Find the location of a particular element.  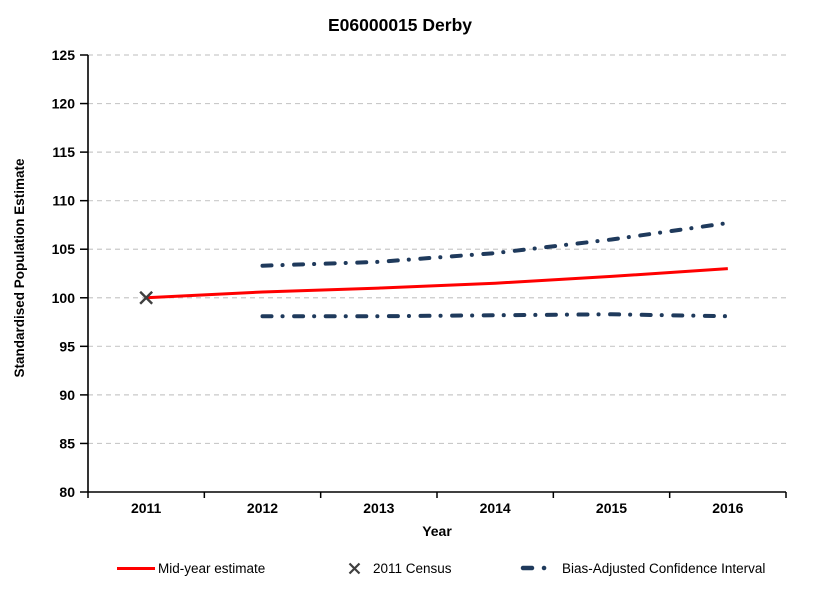

legend-label-confidence-interval: Bias-Adjusted Confidence Interval is located at coordinates (664, 568).